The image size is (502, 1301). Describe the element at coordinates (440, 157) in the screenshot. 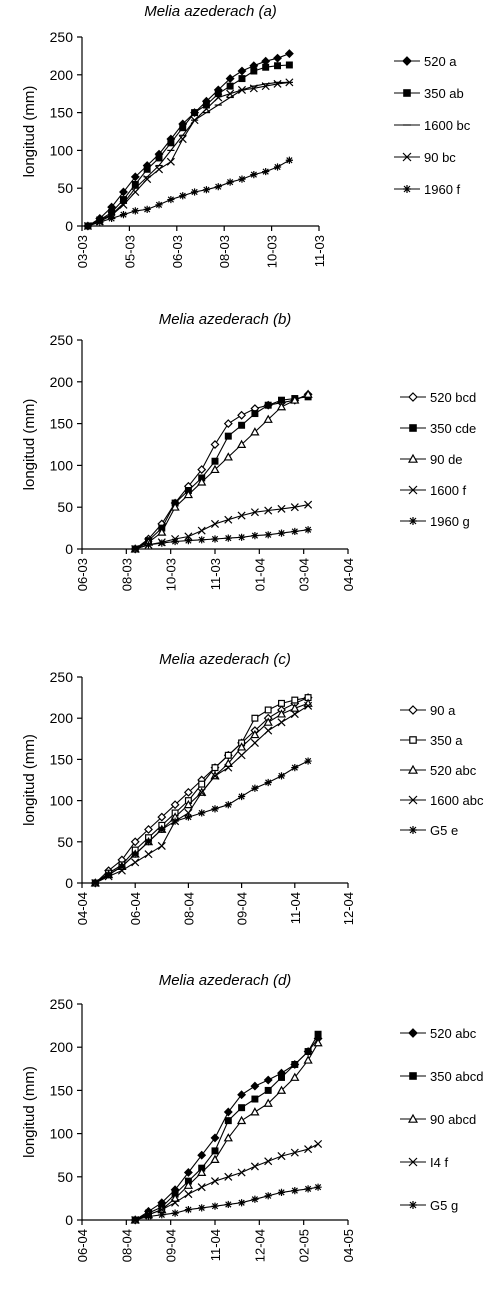

I see `legend-label: 90 bc` at that location.